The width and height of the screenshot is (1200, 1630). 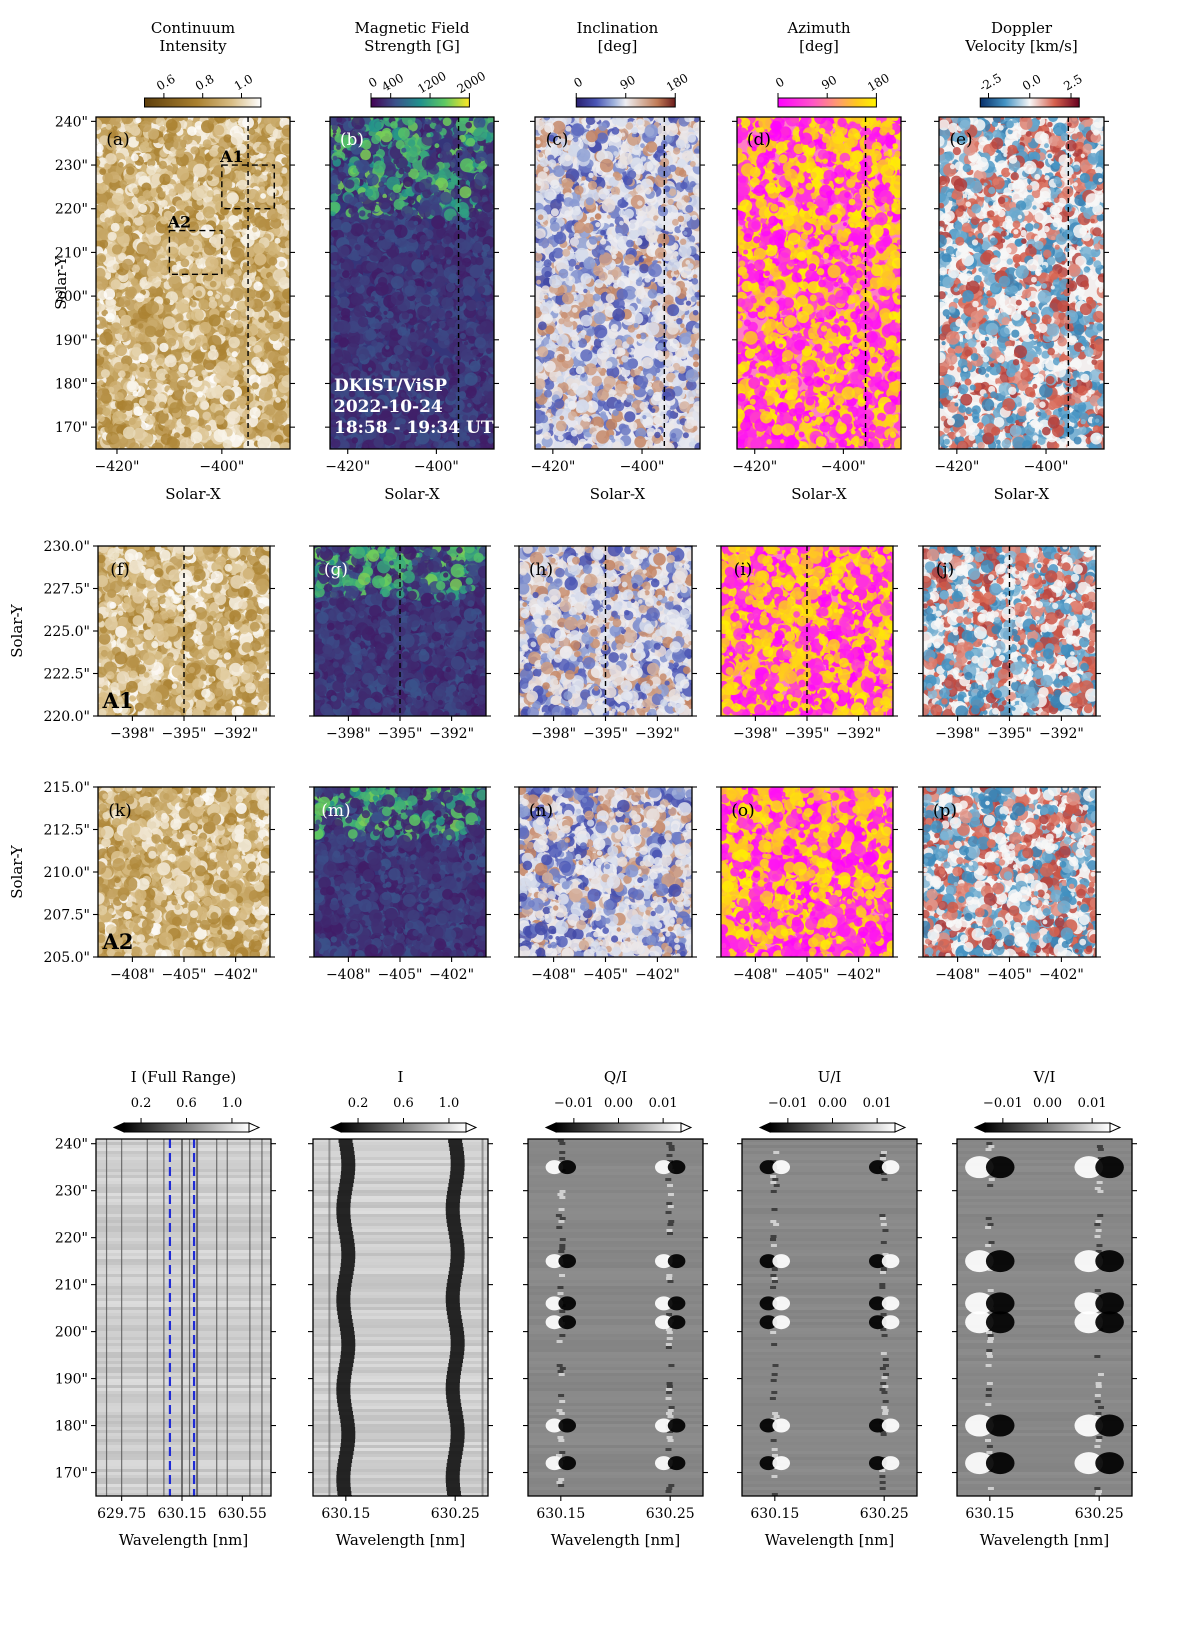 What do you see at coordinates (193, 494) in the screenshot?
I see `x-axis-label: Solar-X` at bounding box center [193, 494].